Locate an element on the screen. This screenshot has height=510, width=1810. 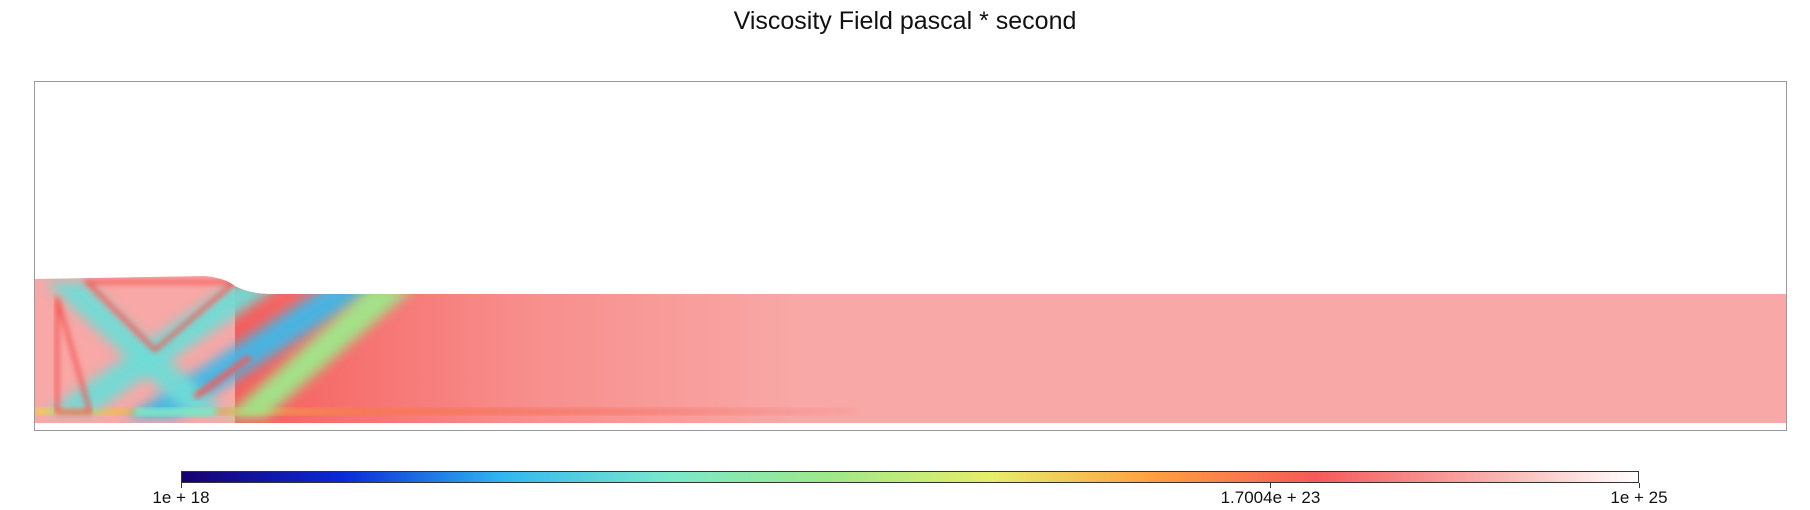
colorbar-tick-label: 1.7004e + 23 is located at coordinates (1270, 497).